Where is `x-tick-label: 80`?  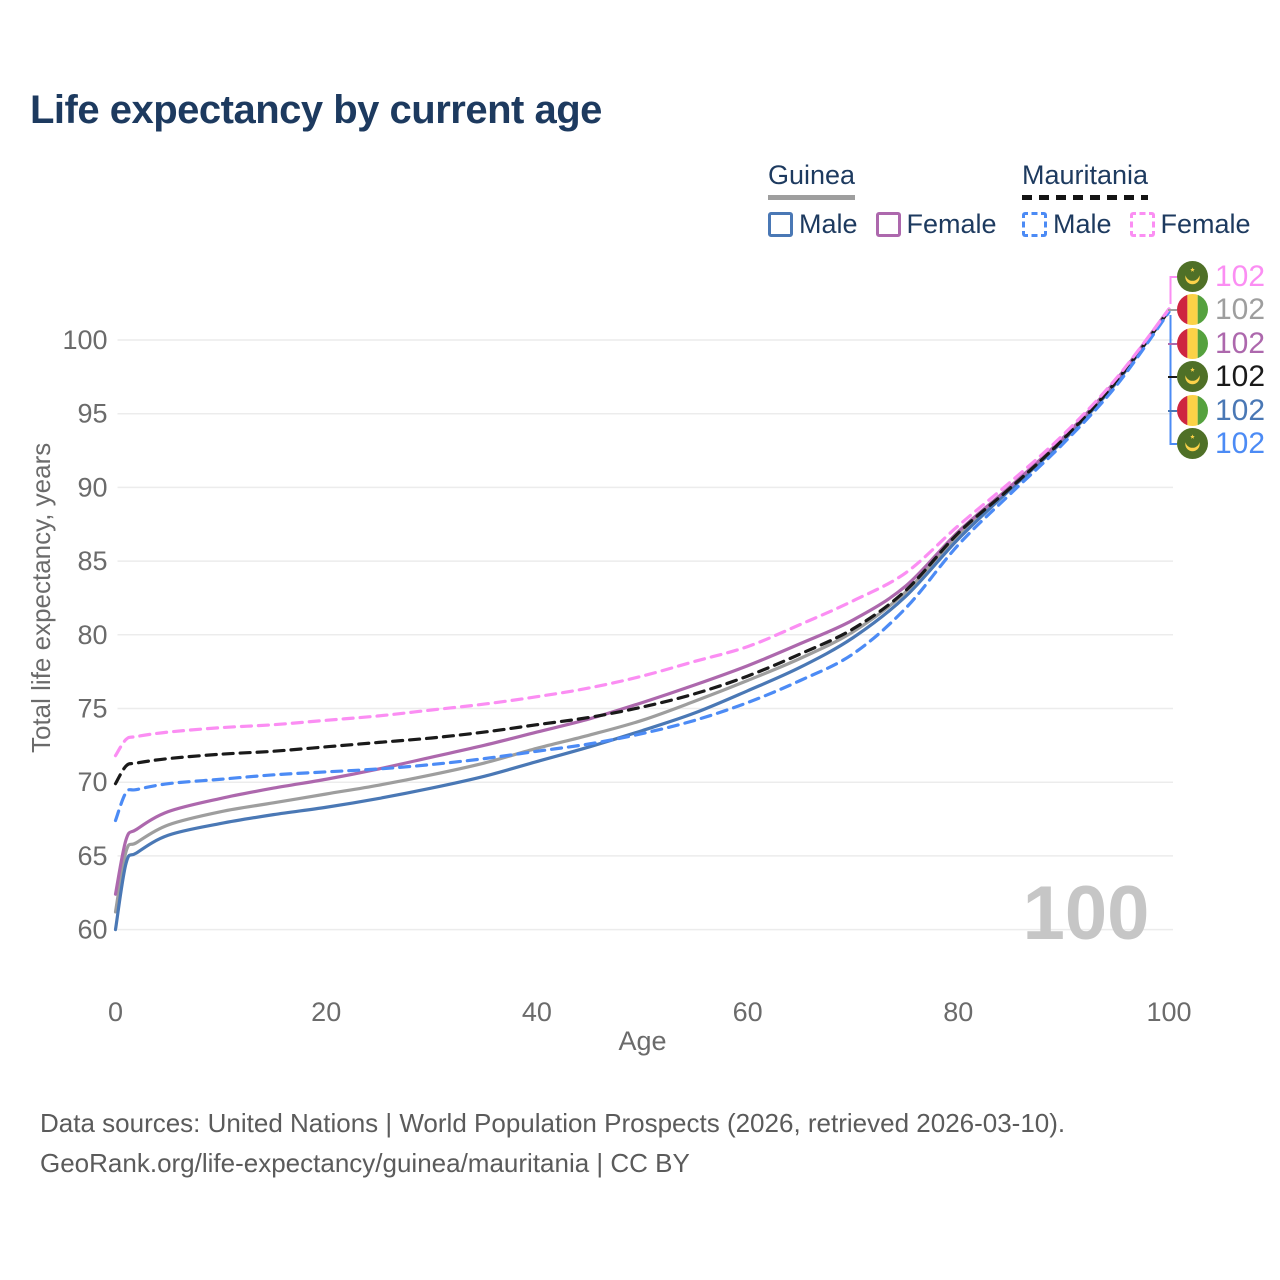 x-tick-label: 80 is located at coordinates (958, 1012).